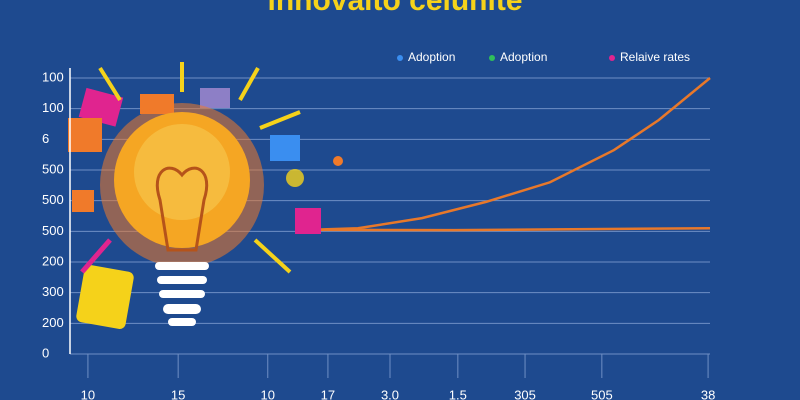  I want to click on series-line, so click(505, 229).